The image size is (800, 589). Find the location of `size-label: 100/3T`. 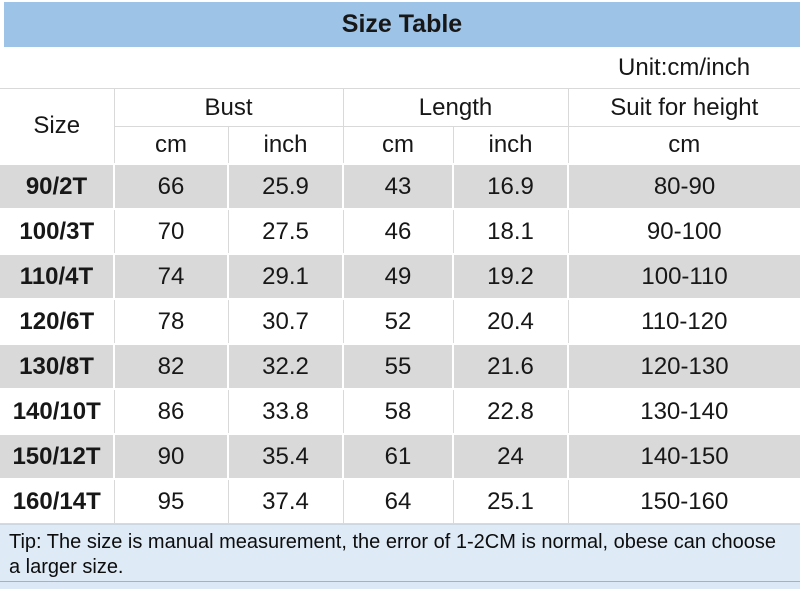

size-label: 100/3T is located at coordinates (57, 231).